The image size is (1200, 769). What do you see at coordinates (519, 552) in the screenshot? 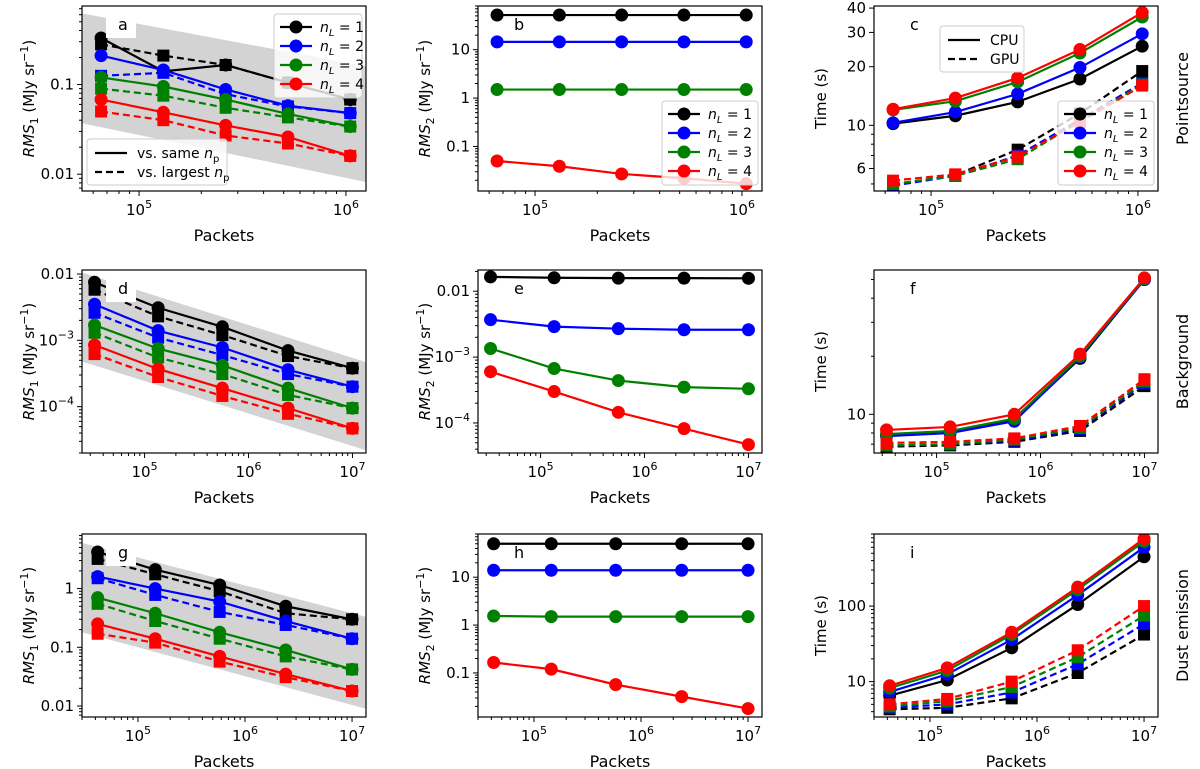
I see `panel-label: h` at bounding box center [519, 552].